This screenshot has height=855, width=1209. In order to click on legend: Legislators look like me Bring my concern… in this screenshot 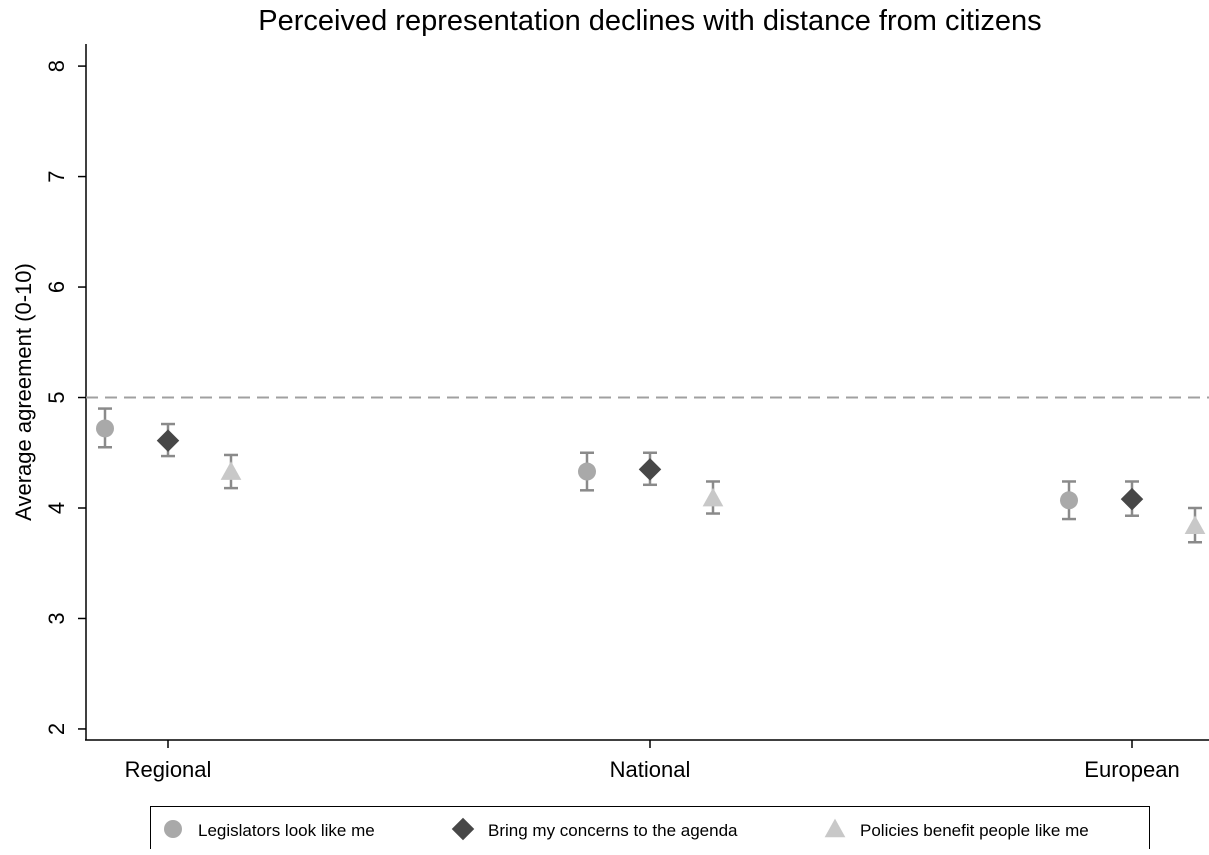, I will do `click(650, 827)`.